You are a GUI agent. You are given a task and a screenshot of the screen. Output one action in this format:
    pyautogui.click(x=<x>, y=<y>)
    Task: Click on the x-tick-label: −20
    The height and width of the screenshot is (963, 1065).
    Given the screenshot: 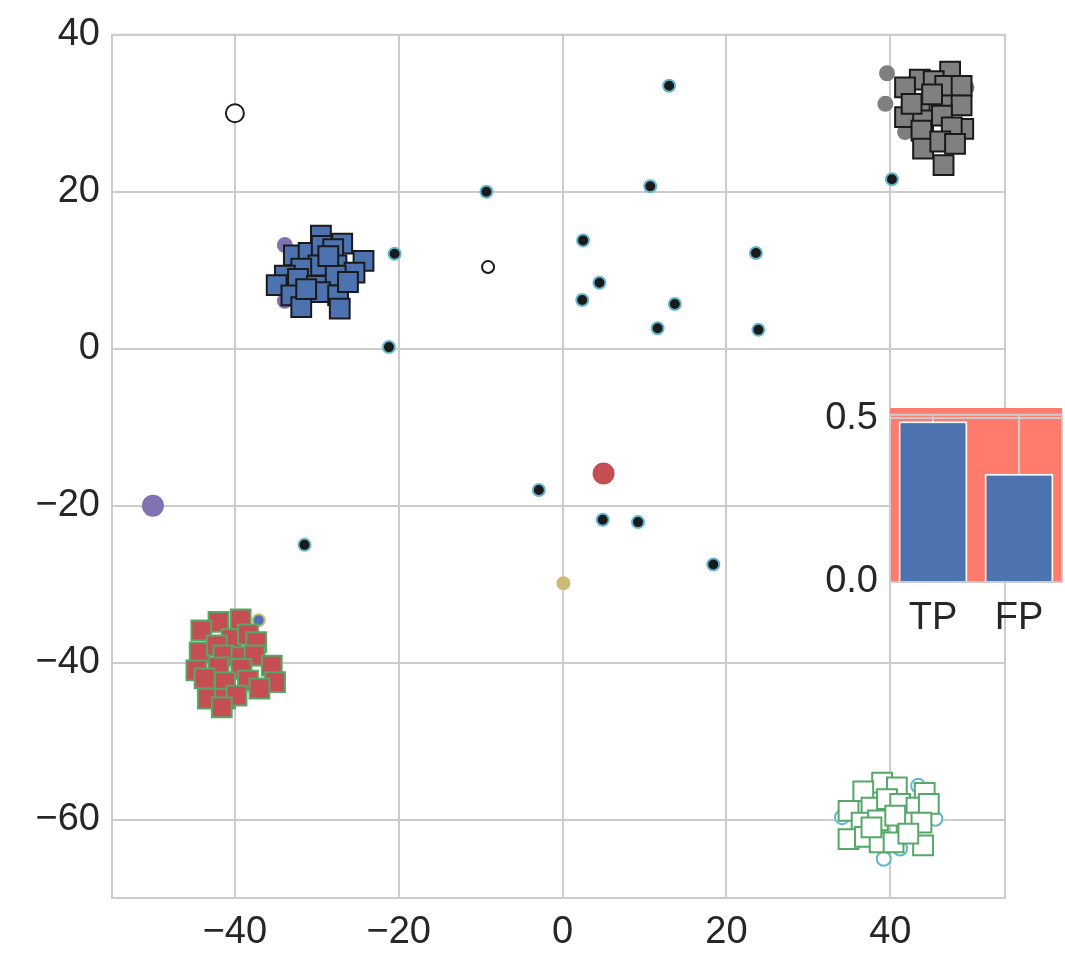 What is the action you would take?
    pyautogui.click(x=398, y=930)
    